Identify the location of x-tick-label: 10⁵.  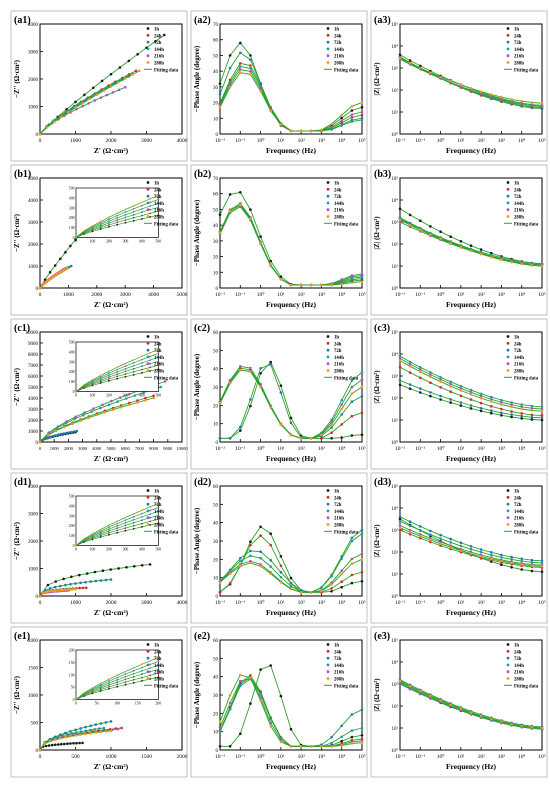
(362, 141).